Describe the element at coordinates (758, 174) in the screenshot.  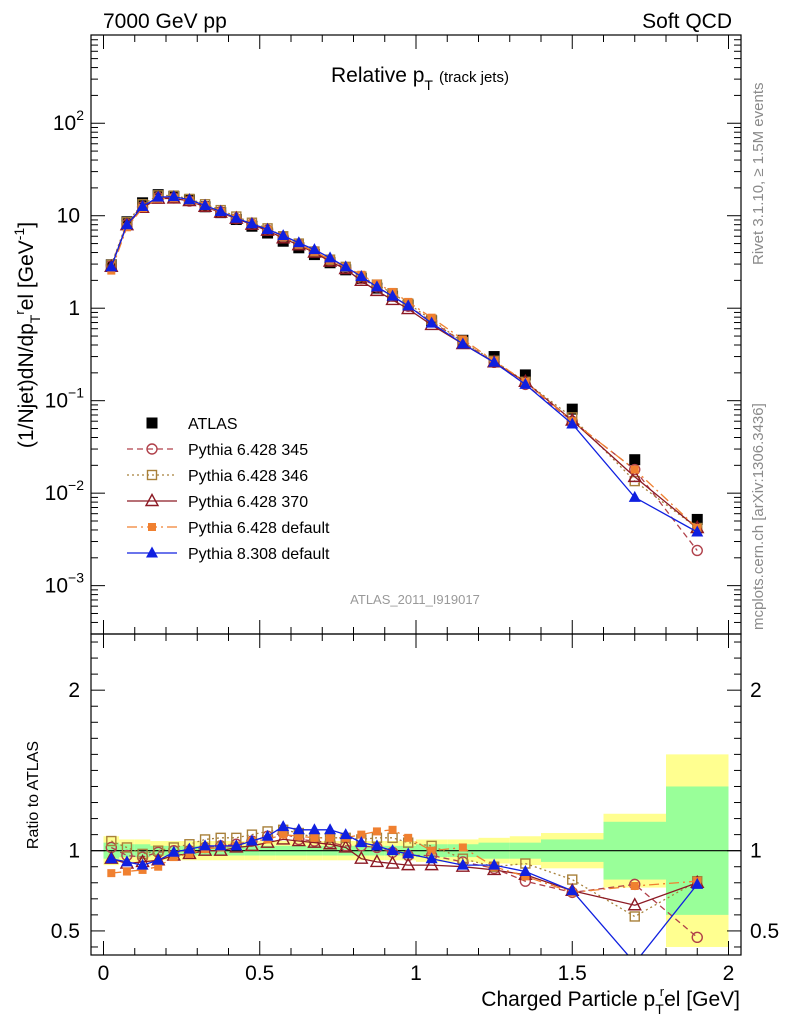
I see `rivet-side-label: Rivet 3.1.10, ≥ 1.5M events` at that location.